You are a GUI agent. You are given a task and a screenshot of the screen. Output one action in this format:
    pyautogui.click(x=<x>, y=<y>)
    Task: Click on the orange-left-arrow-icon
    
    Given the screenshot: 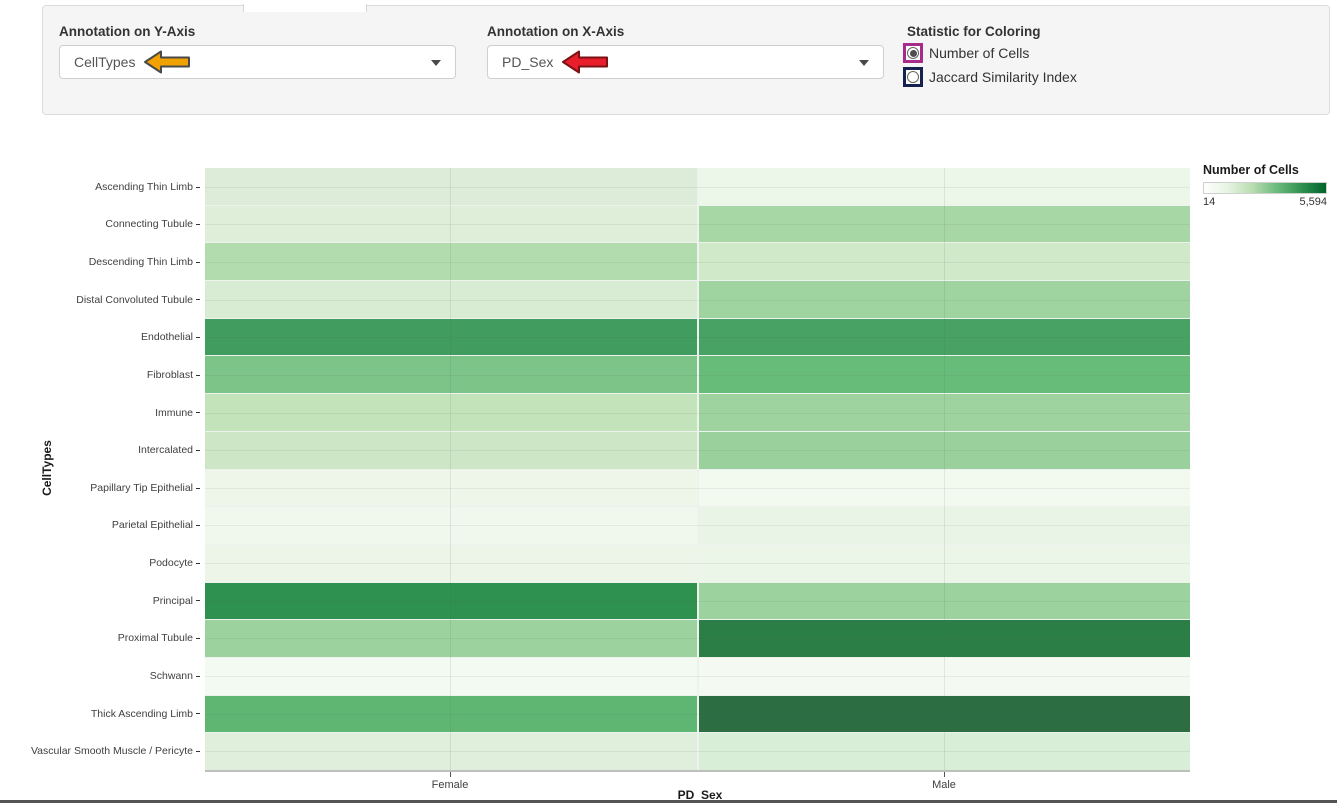 What is the action you would take?
    pyautogui.click(x=167, y=62)
    